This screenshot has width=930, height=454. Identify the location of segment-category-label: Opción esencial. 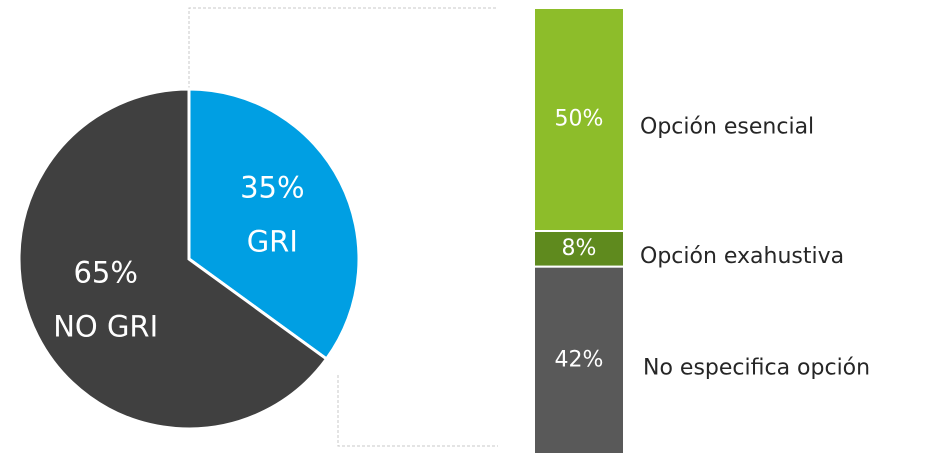
(727, 127).